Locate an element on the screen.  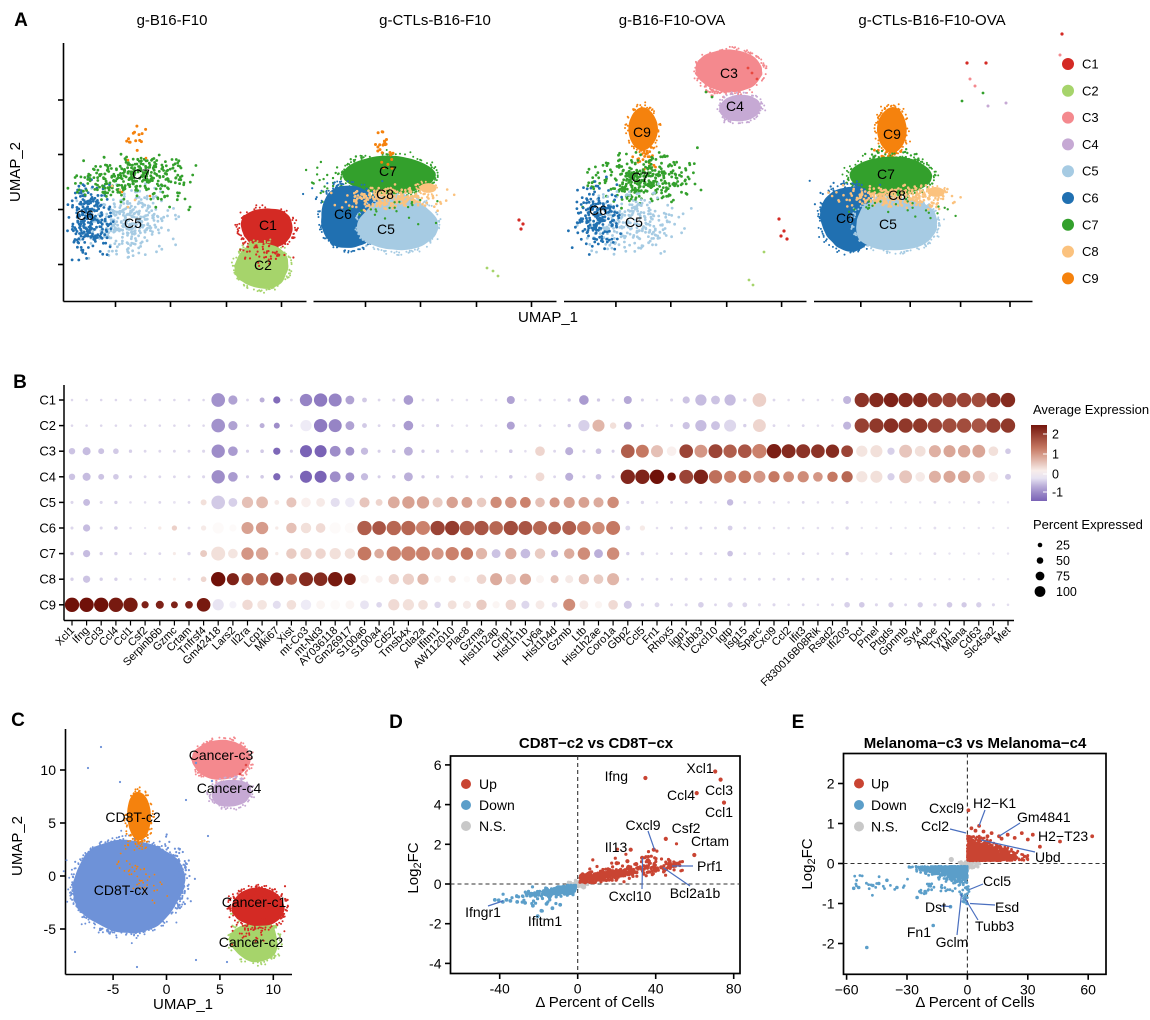
svg-text: Ccl2 is located at coordinates (935, 826).